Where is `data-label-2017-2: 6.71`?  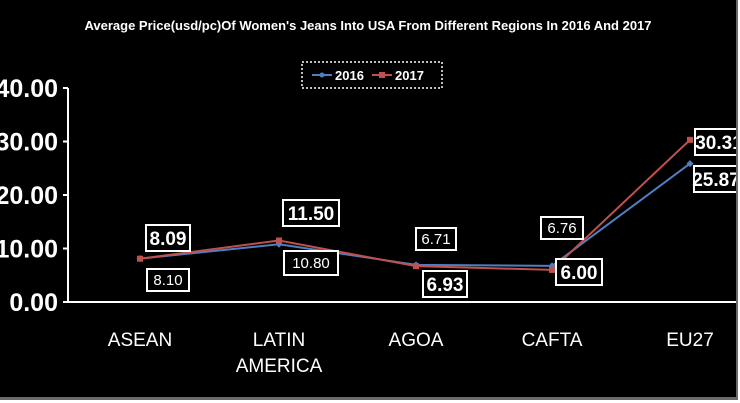
data-label-2017-2: 6.71 is located at coordinates (436, 239).